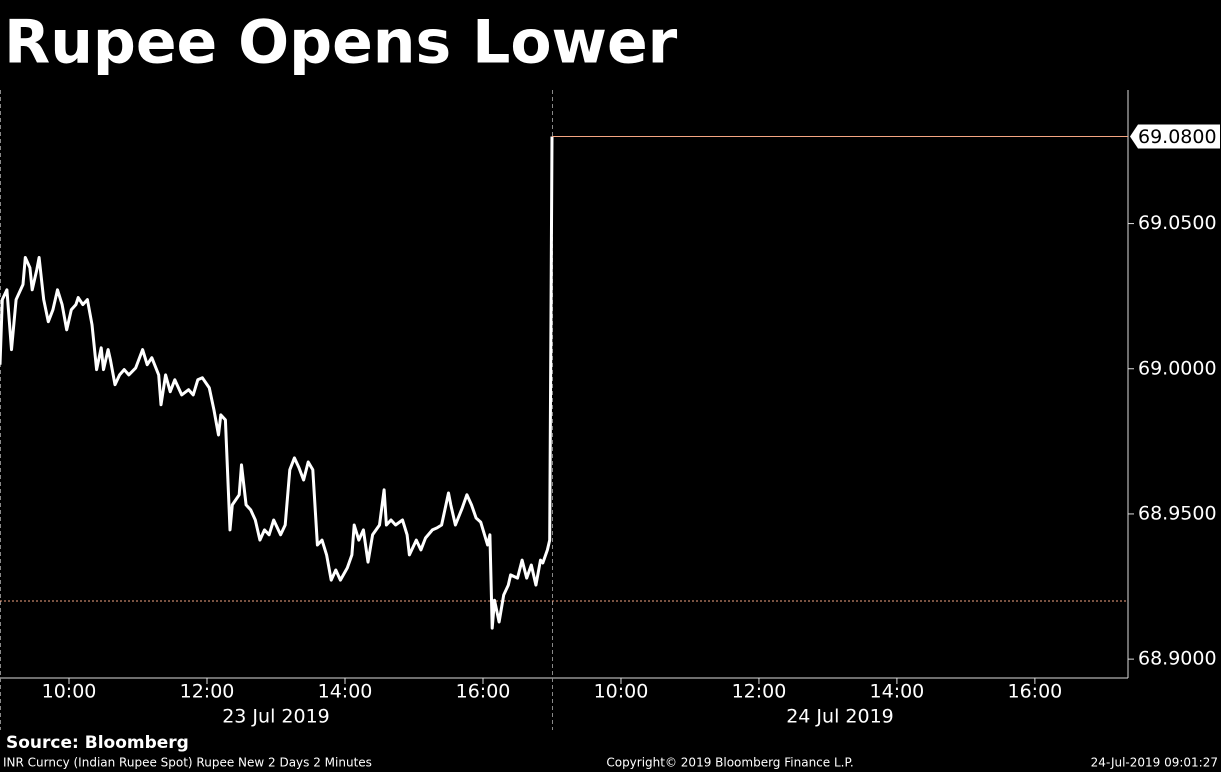  What do you see at coordinates (840, 717) in the screenshot?
I see `day-label: 24 Jul 2019` at bounding box center [840, 717].